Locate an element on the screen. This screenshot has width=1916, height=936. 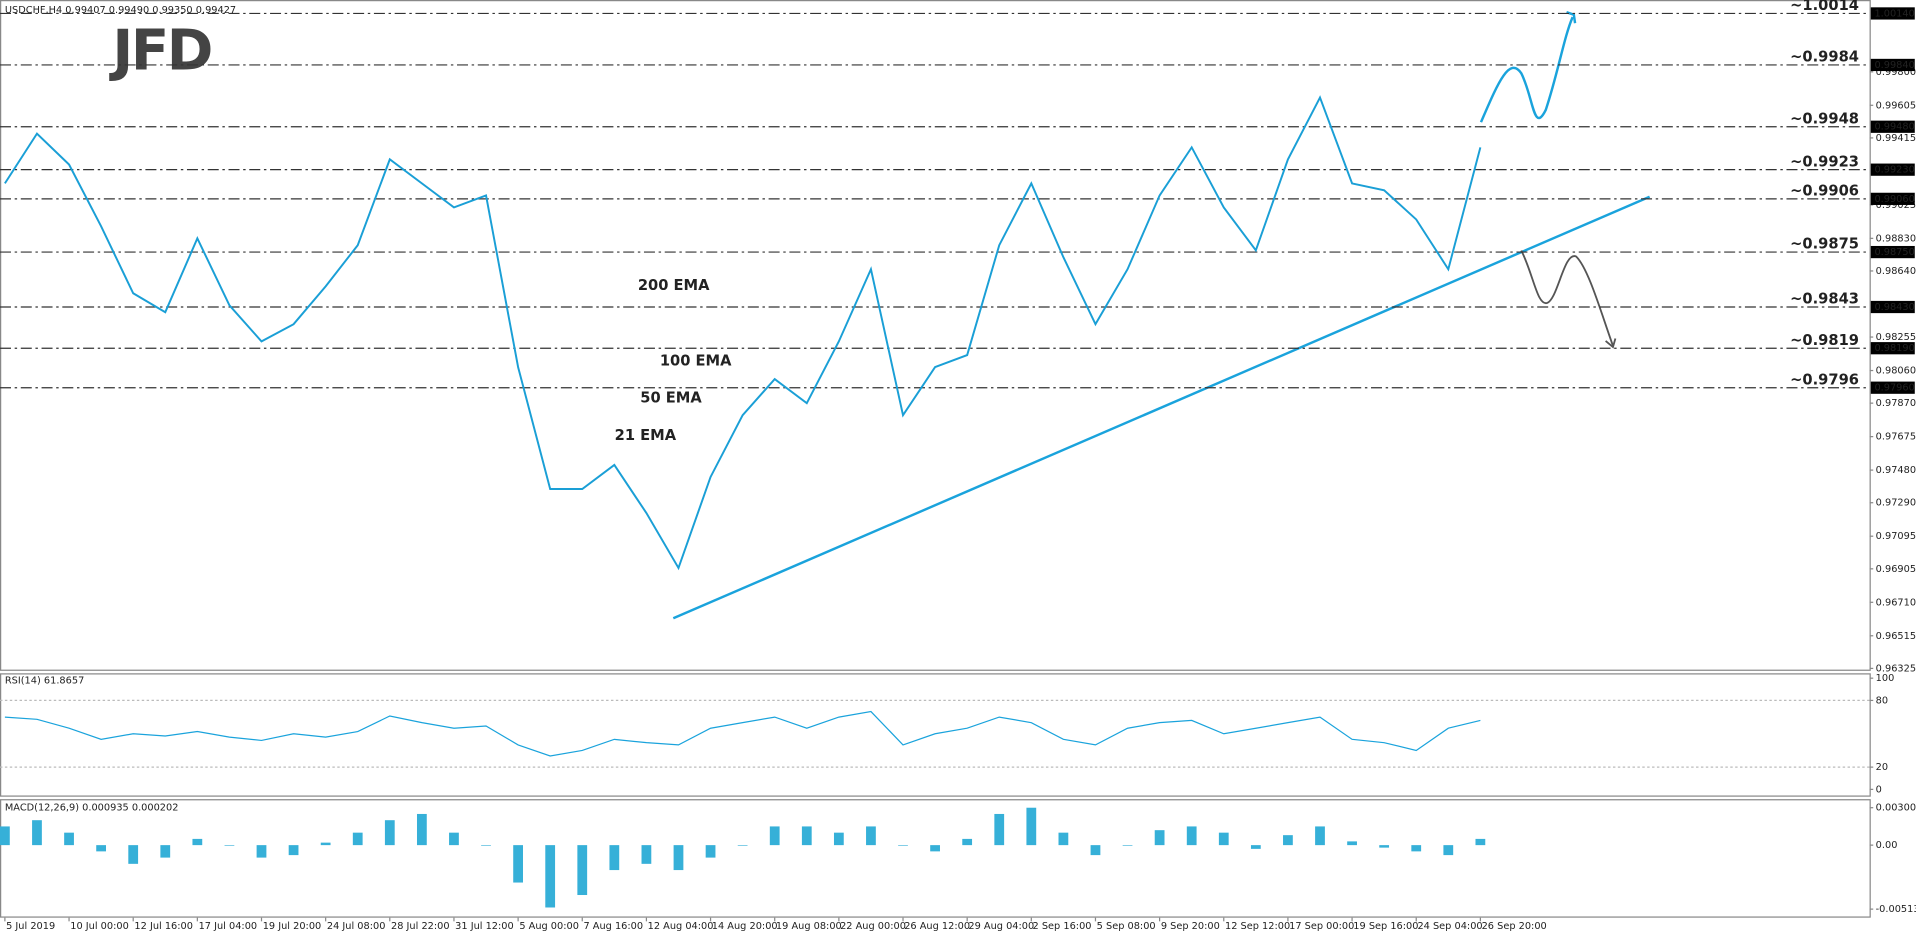
level-label: ~0.9923 is located at coordinates (1824, 161).